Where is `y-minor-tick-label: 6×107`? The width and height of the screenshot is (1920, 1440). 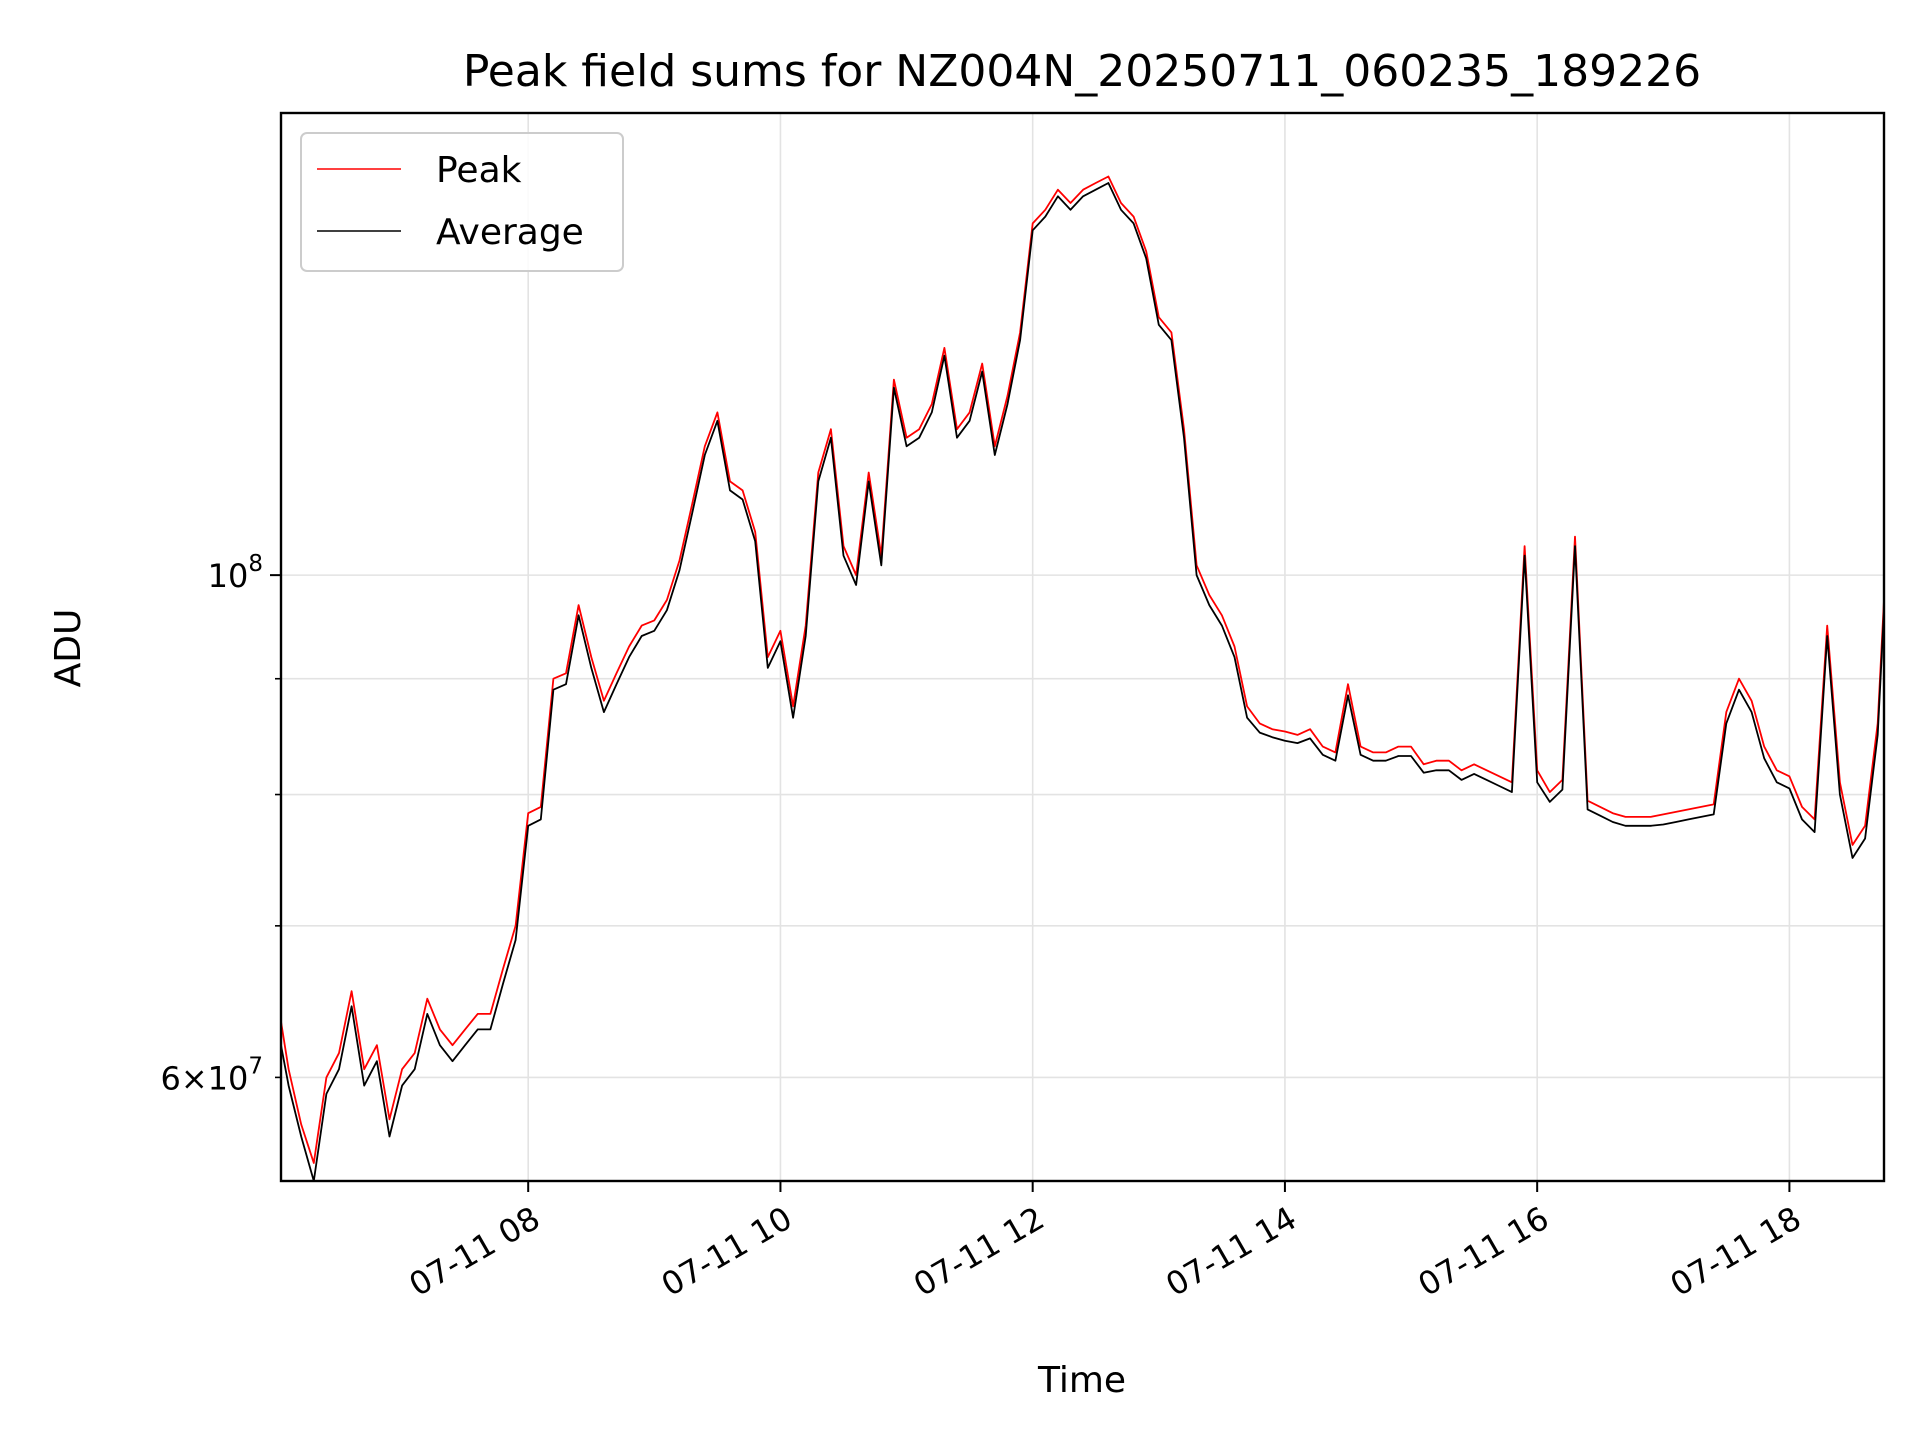 y-minor-tick-label: 6×107 is located at coordinates (211, 1075).